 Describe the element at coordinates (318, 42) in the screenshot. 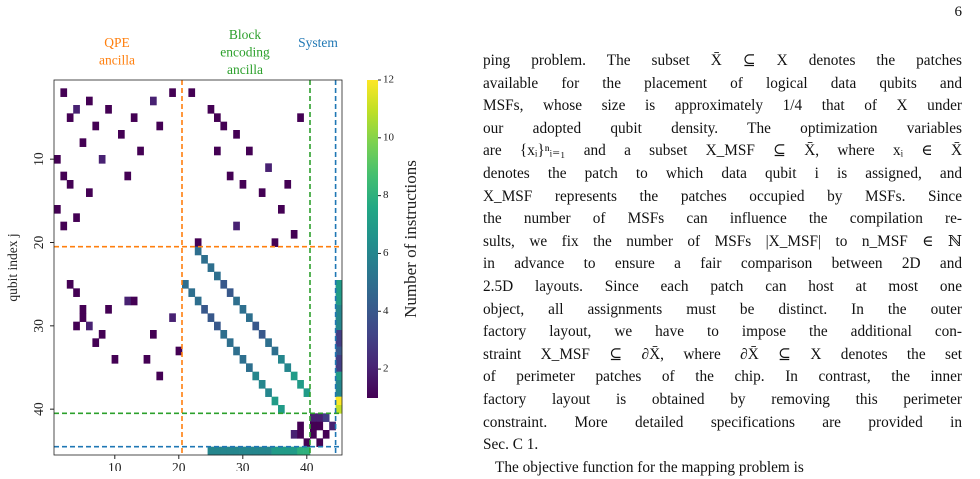

I see `region-label: System` at that location.